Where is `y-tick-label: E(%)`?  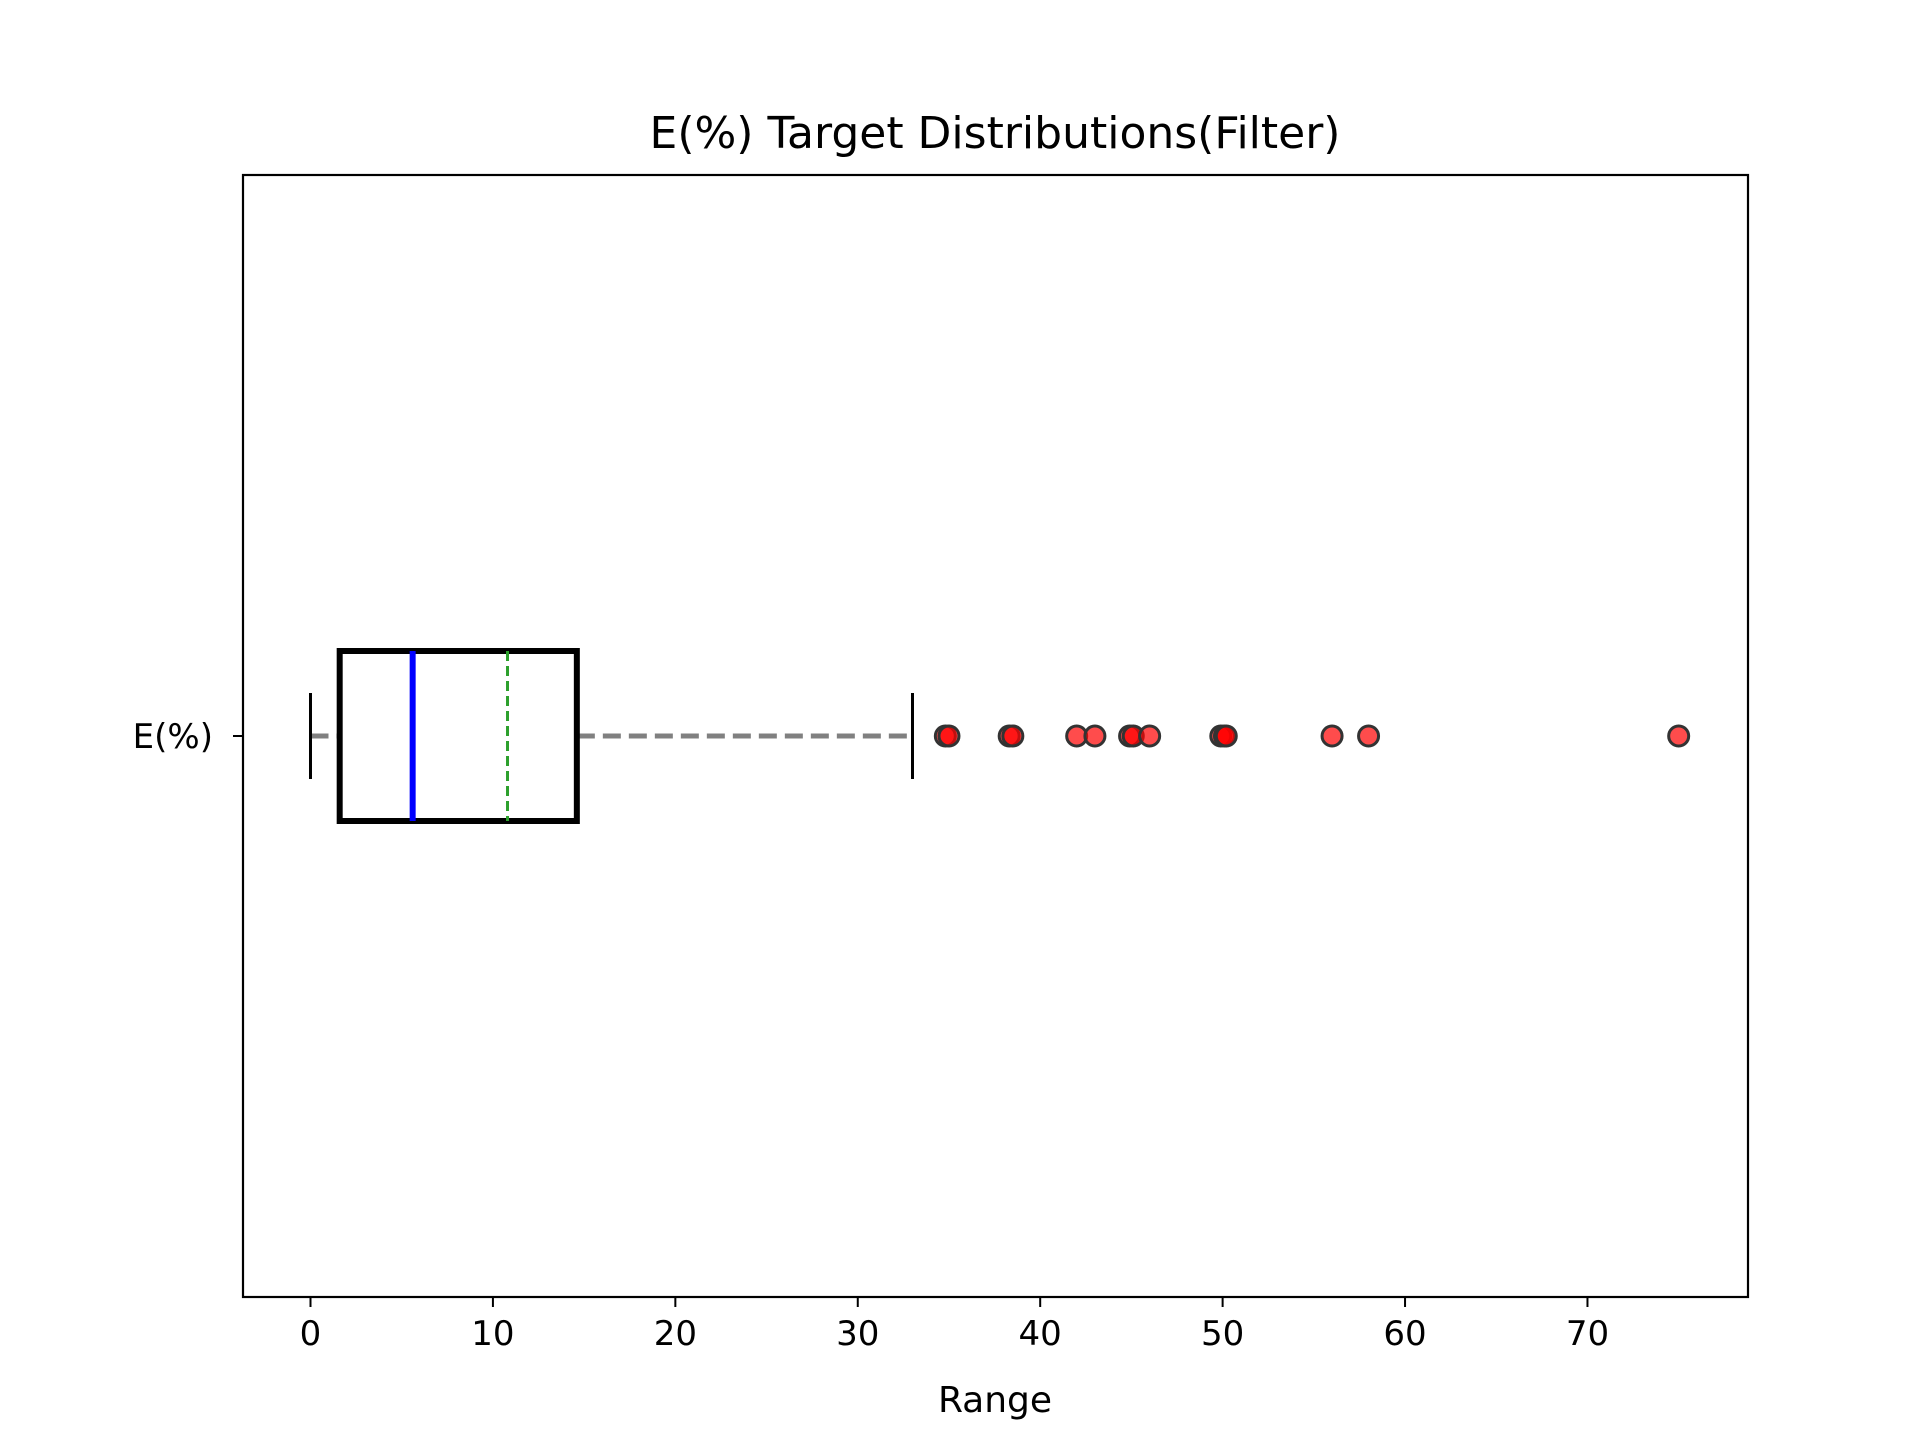
y-tick-label: E(%) is located at coordinates (173, 737).